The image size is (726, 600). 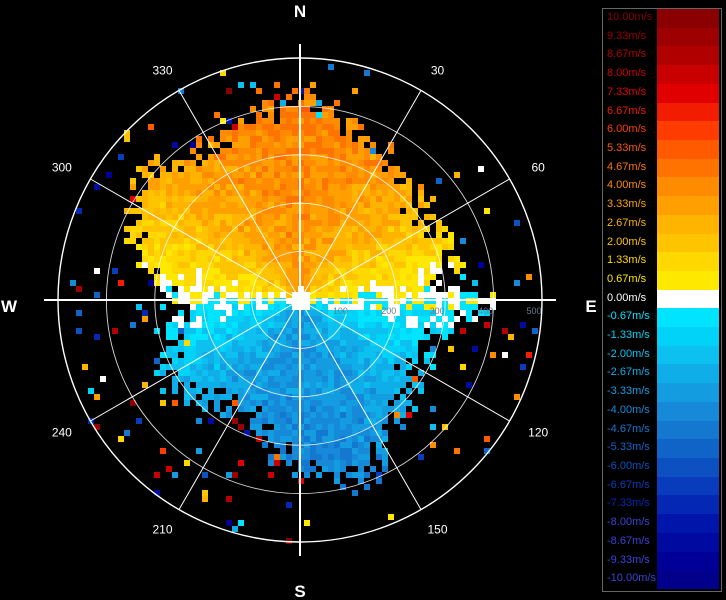 I want to click on legend-row: -2.00m/s, so click(x=662, y=355).